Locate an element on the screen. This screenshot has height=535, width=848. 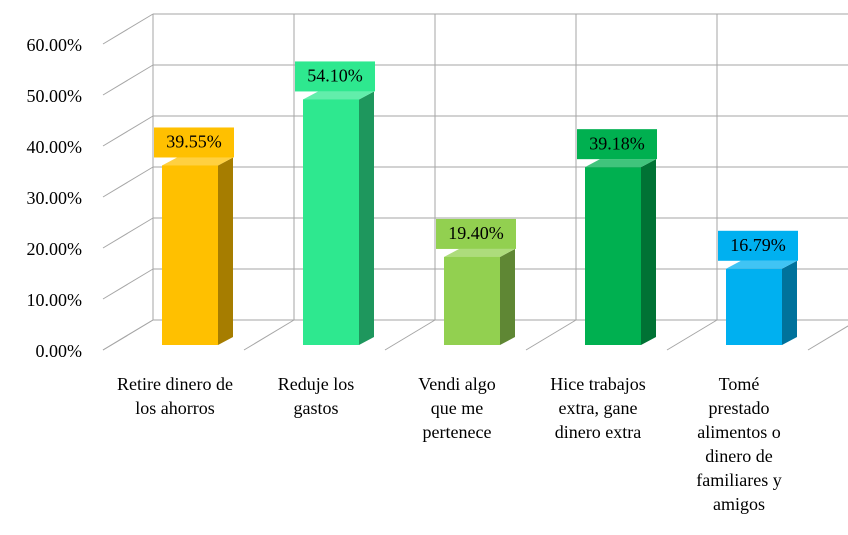
value-label: 39.18% is located at coordinates (617, 143).